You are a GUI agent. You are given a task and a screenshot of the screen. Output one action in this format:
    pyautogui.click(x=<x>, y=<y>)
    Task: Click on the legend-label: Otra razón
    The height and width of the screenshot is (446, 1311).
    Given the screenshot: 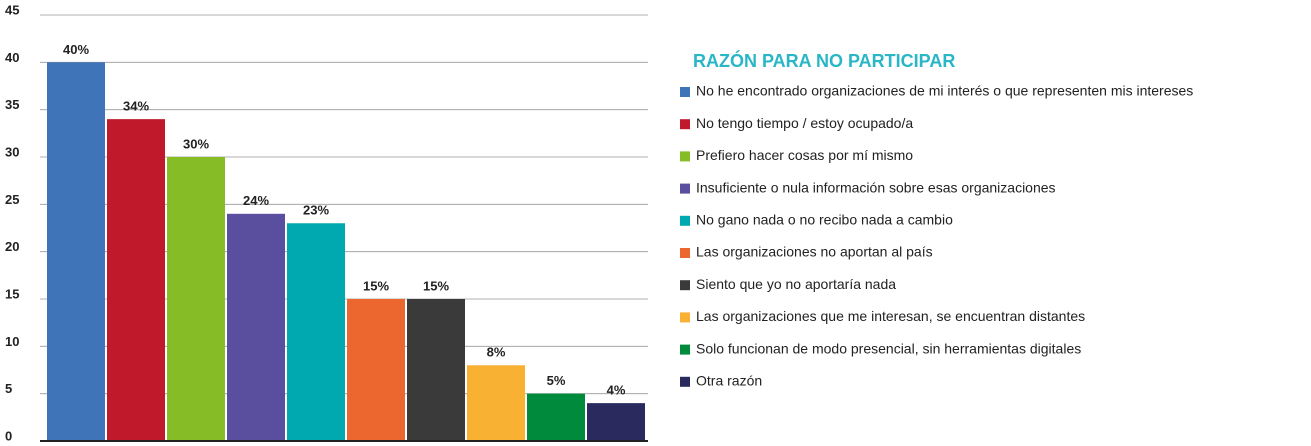 What is the action you would take?
    pyautogui.click(x=729, y=381)
    